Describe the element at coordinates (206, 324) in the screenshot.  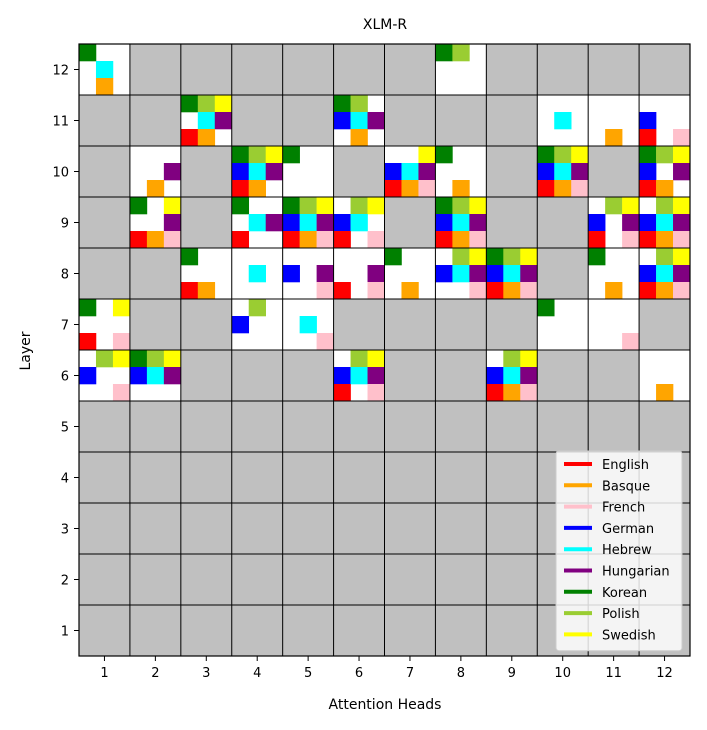
I see `cell-layer7-head3` at that location.